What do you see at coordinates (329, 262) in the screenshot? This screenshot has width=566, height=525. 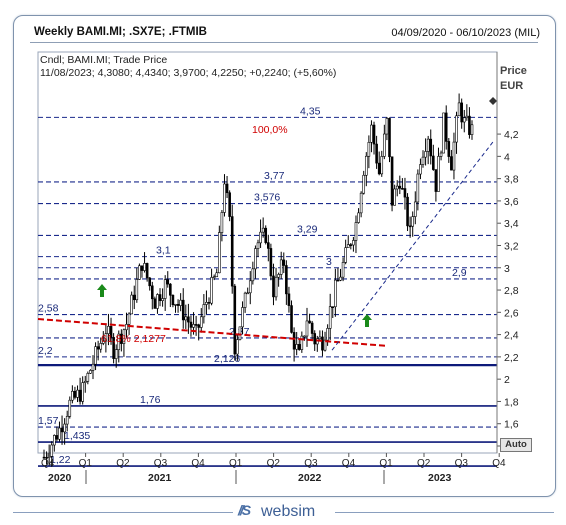 I see `level-label: 3` at bounding box center [329, 262].